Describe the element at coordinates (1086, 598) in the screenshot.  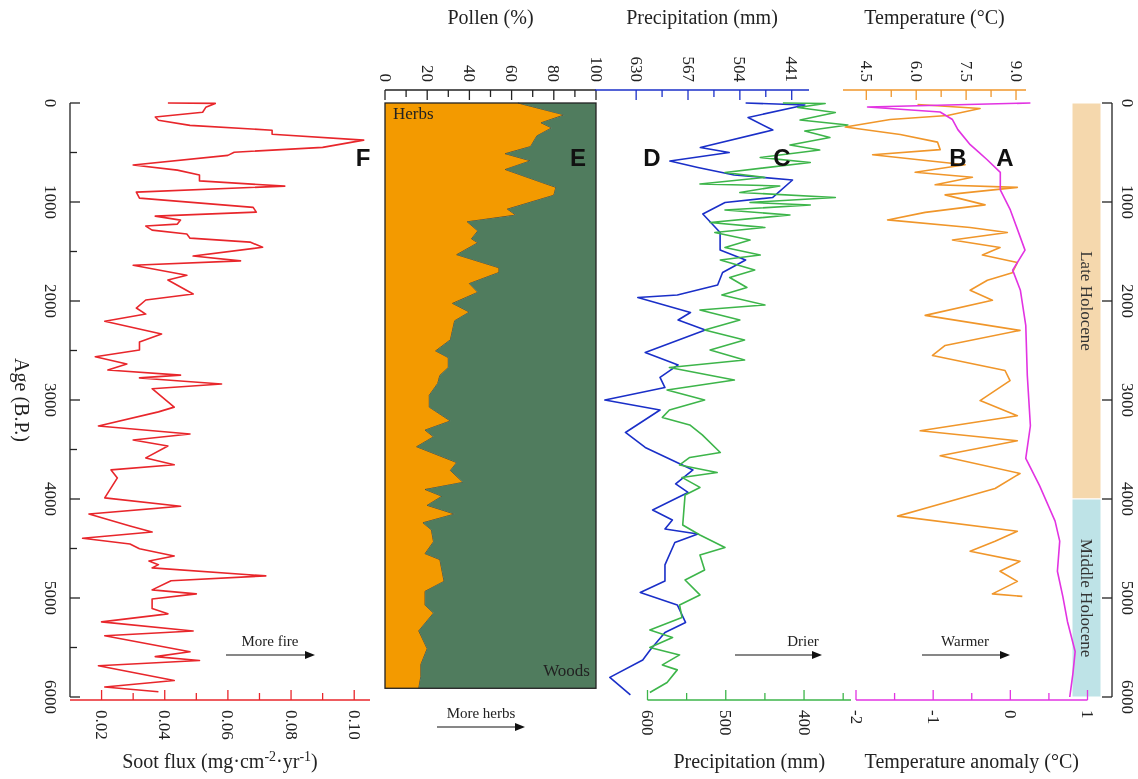
I see `band-label: Middle Holocene` at that location.